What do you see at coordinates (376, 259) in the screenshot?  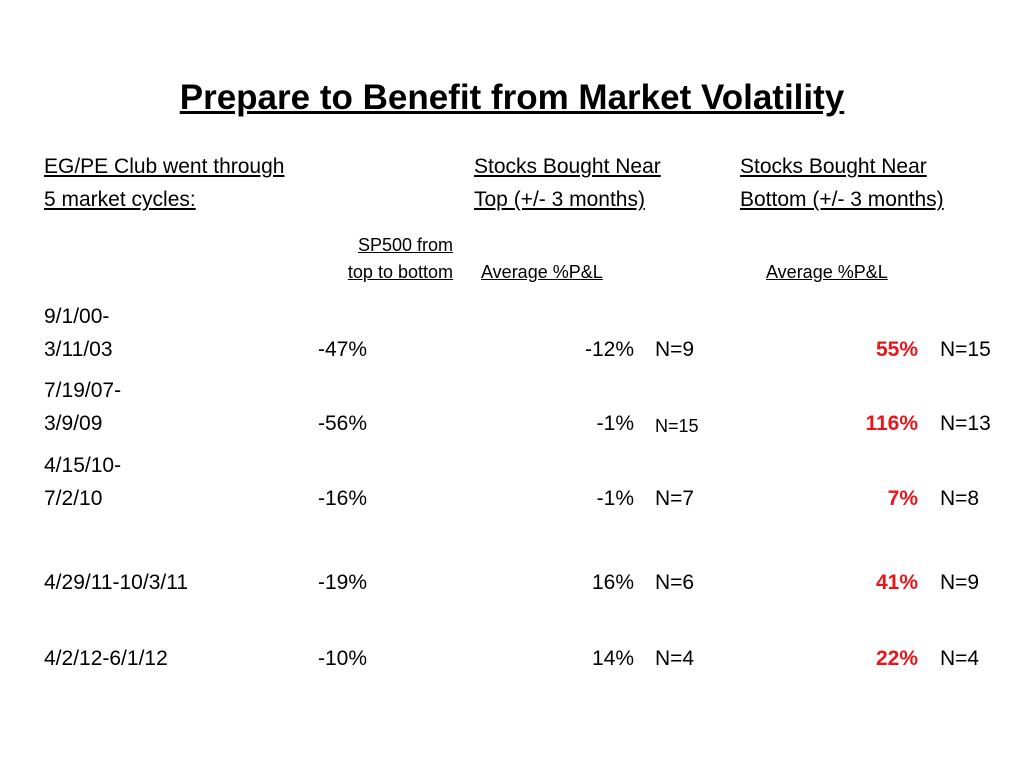 I see `subheader-sp500: SP500 from top to bottom` at bounding box center [376, 259].